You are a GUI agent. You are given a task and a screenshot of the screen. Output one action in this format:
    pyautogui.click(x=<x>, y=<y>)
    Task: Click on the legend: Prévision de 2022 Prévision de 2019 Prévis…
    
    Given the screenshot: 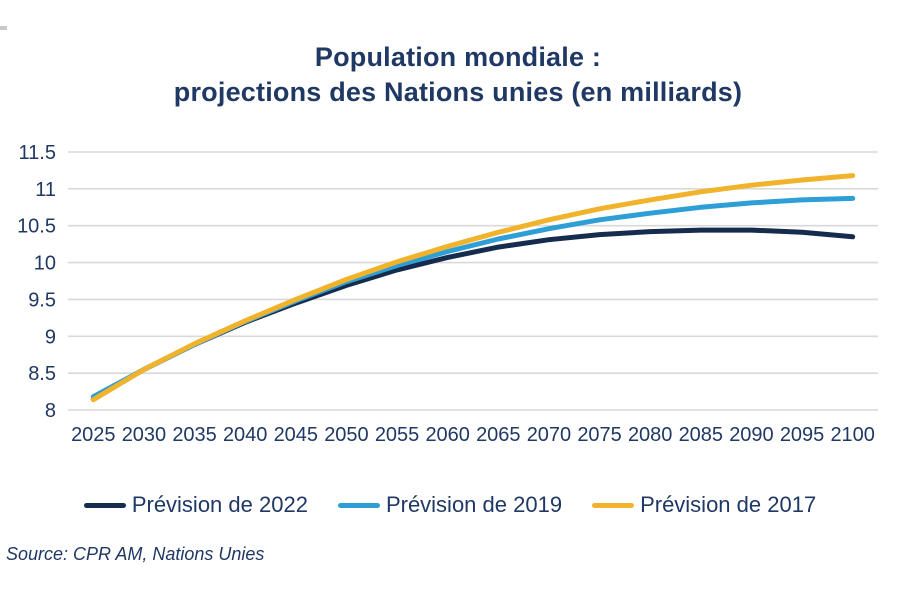 What is the action you would take?
    pyautogui.click(x=450, y=505)
    